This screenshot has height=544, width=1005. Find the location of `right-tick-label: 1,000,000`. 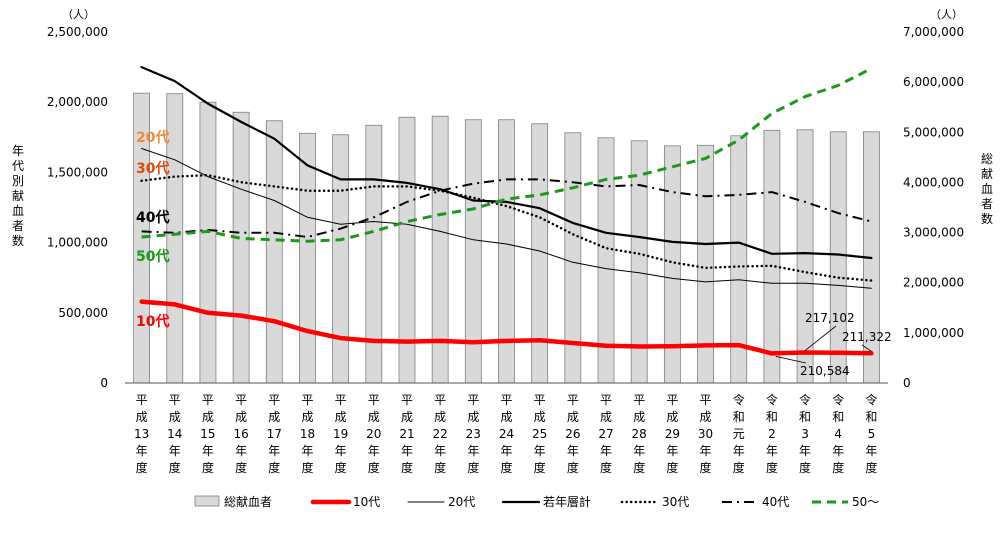

right-tick-label: 1,000,000 is located at coordinates (933, 333).